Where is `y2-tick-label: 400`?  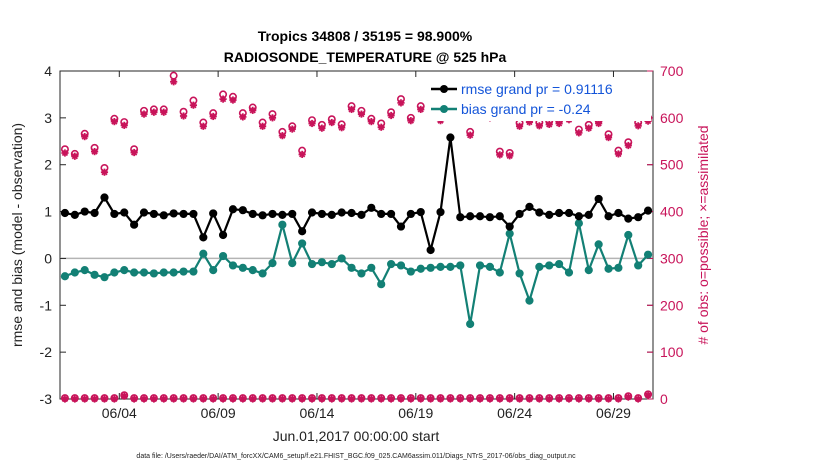 y2-tick-label: 400 is located at coordinates (672, 212).